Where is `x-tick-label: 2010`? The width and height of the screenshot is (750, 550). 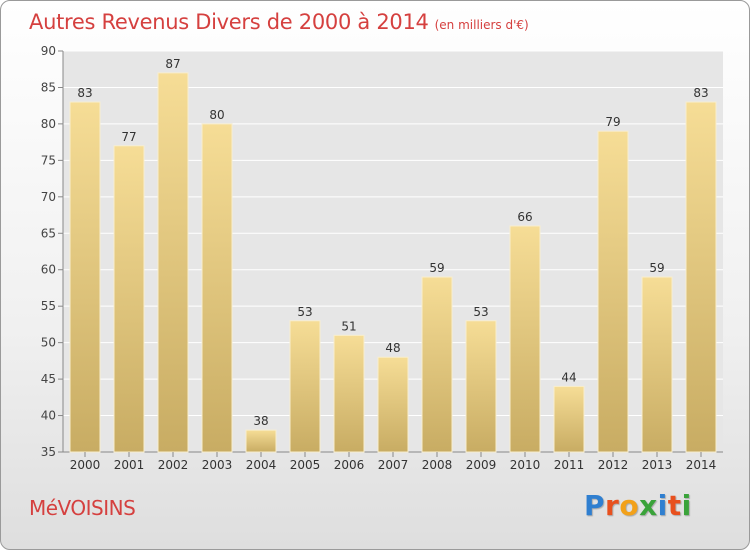 x-tick-label: 2010 is located at coordinates (525, 465).